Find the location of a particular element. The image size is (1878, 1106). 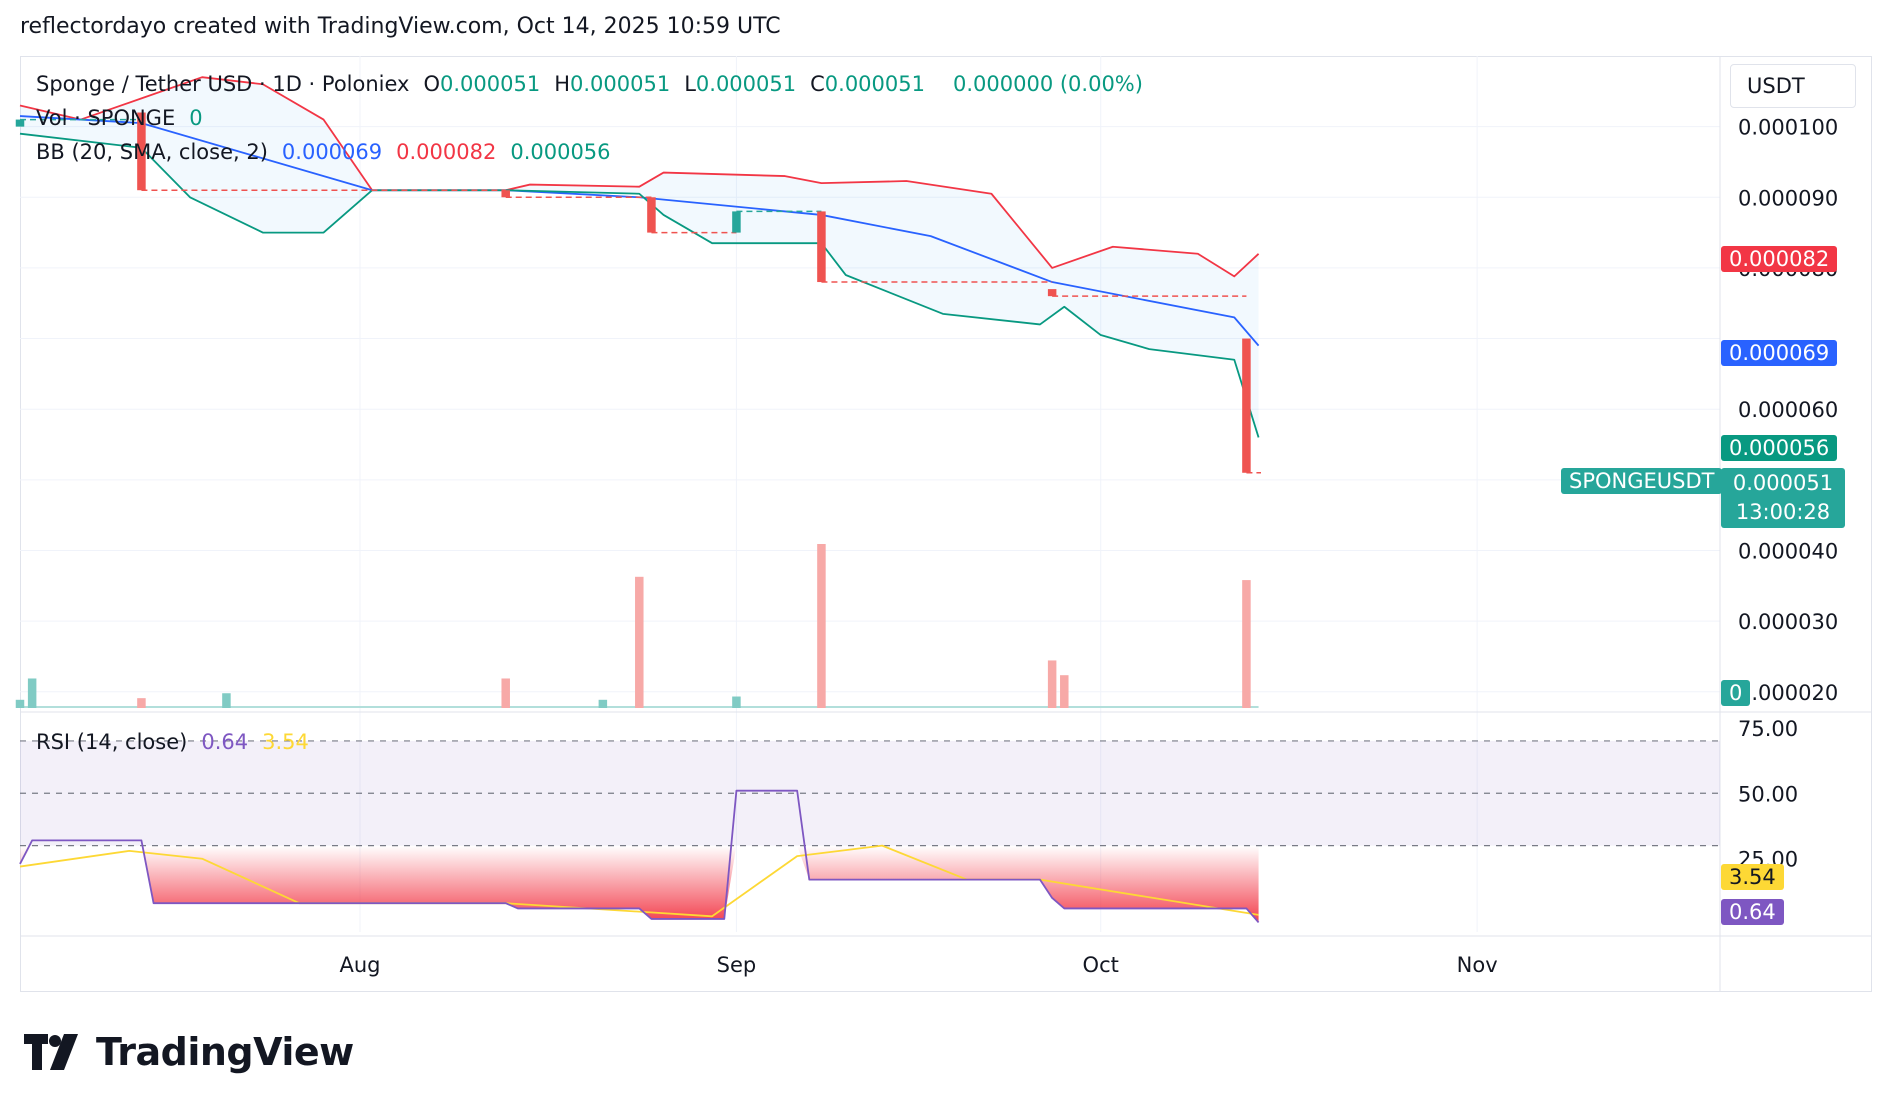

time-tick-label: Nov is located at coordinates (1477, 965).